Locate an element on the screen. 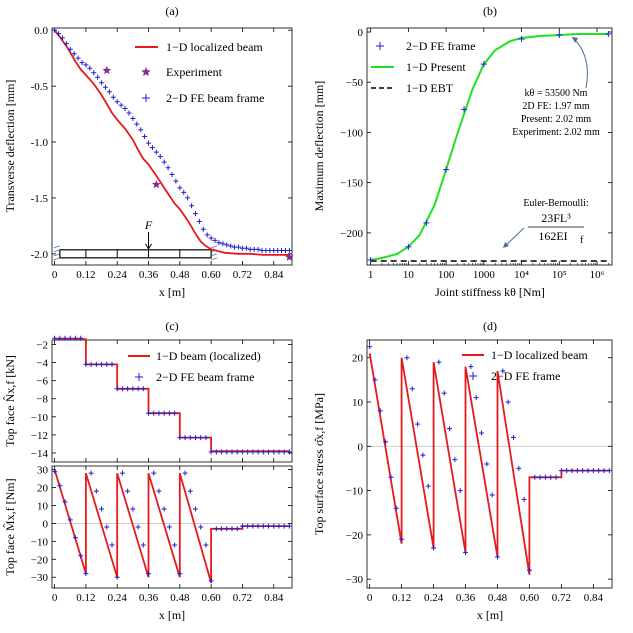 The width and height of the screenshot is (633, 633). y-tick-label: 20 is located at coordinates (358, 359).